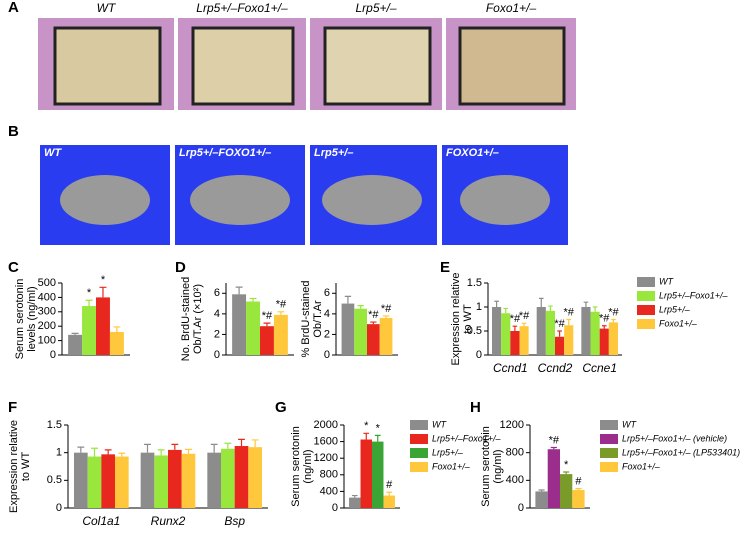  What do you see at coordinates (468, 319) in the screenshot?
I see `y-axis-label: to WT` at bounding box center [468, 319].